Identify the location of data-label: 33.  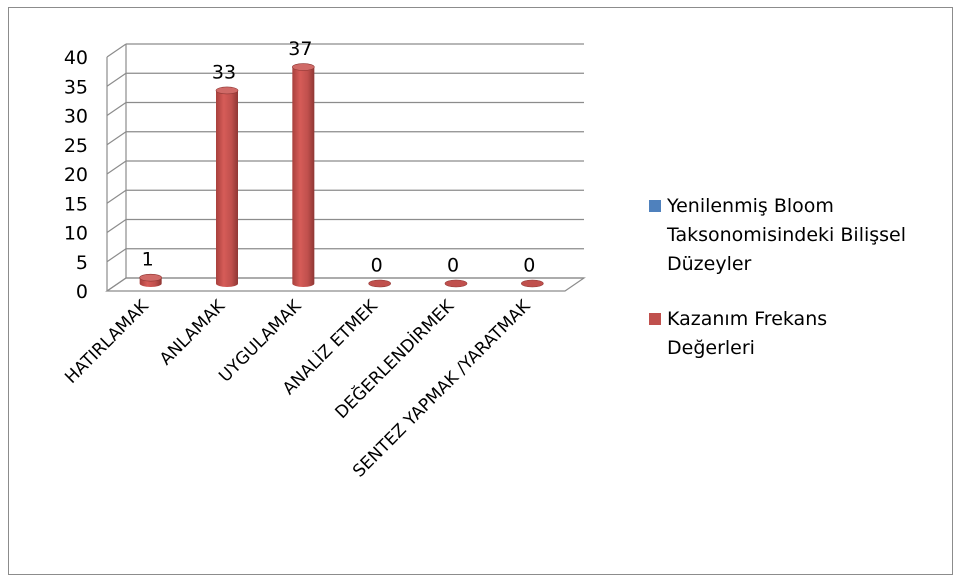
(224, 72).